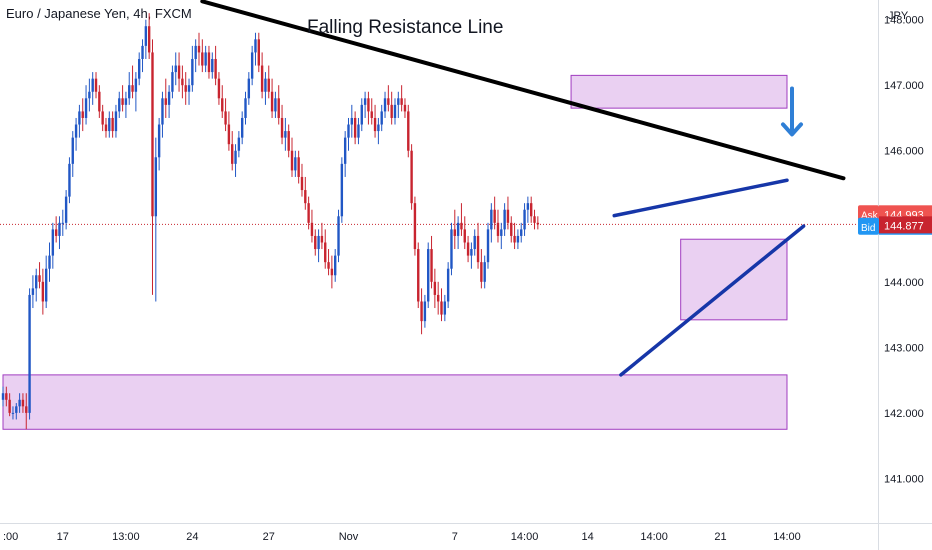 The height and width of the screenshot is (550, 932). Describe the element at coordinates (904, 479) in the screenshot. I see `price-axis-tick-label: 141.000` at that location.